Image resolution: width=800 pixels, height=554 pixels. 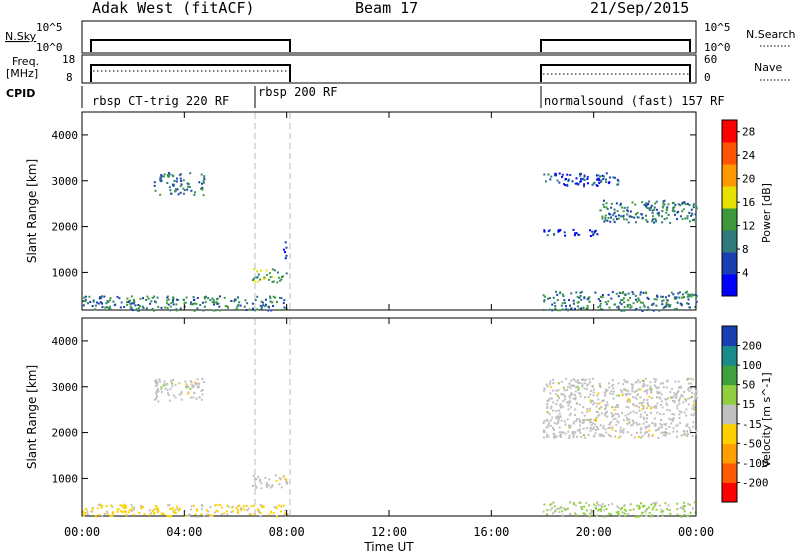 I want to click on colorbar-segment, so click(x=729, y=492).